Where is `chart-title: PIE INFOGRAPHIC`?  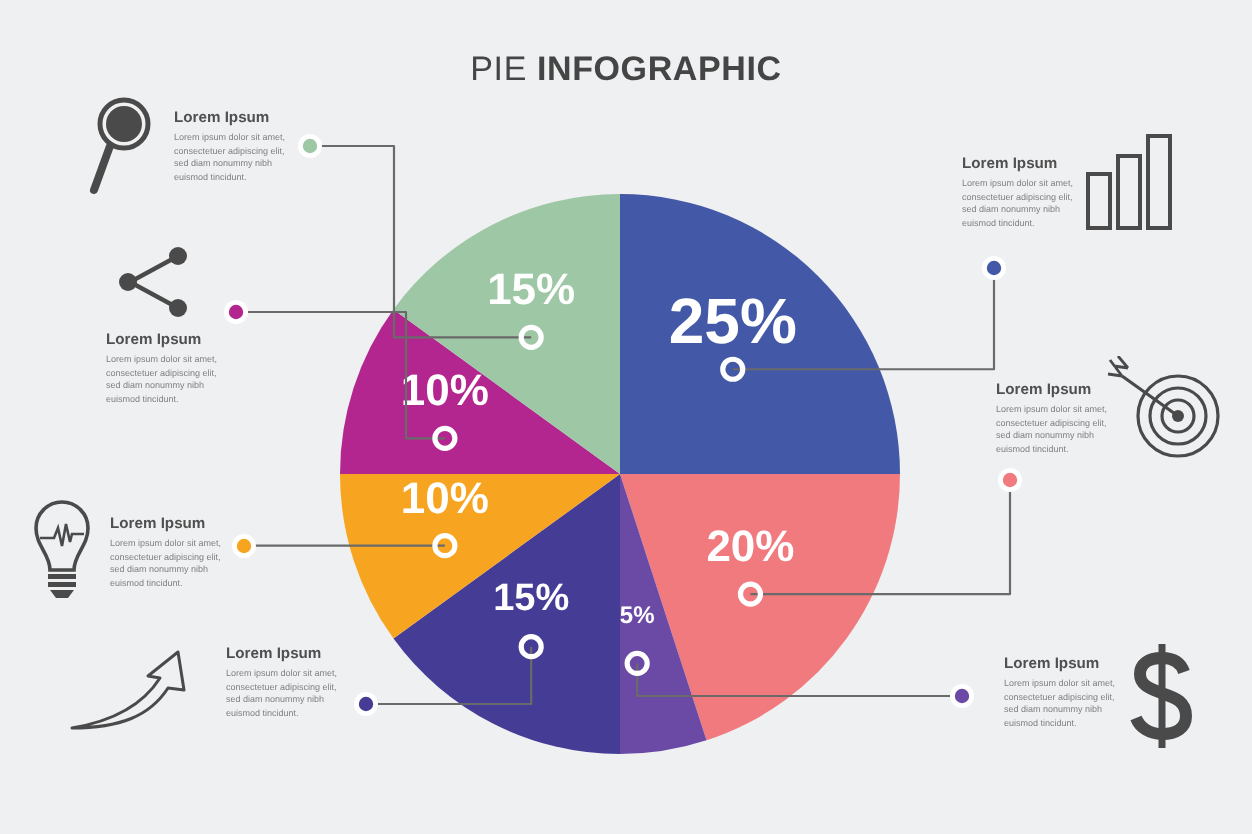
chart-title: PIE INFOGRAPHIC is located at coordinates (626, 69).